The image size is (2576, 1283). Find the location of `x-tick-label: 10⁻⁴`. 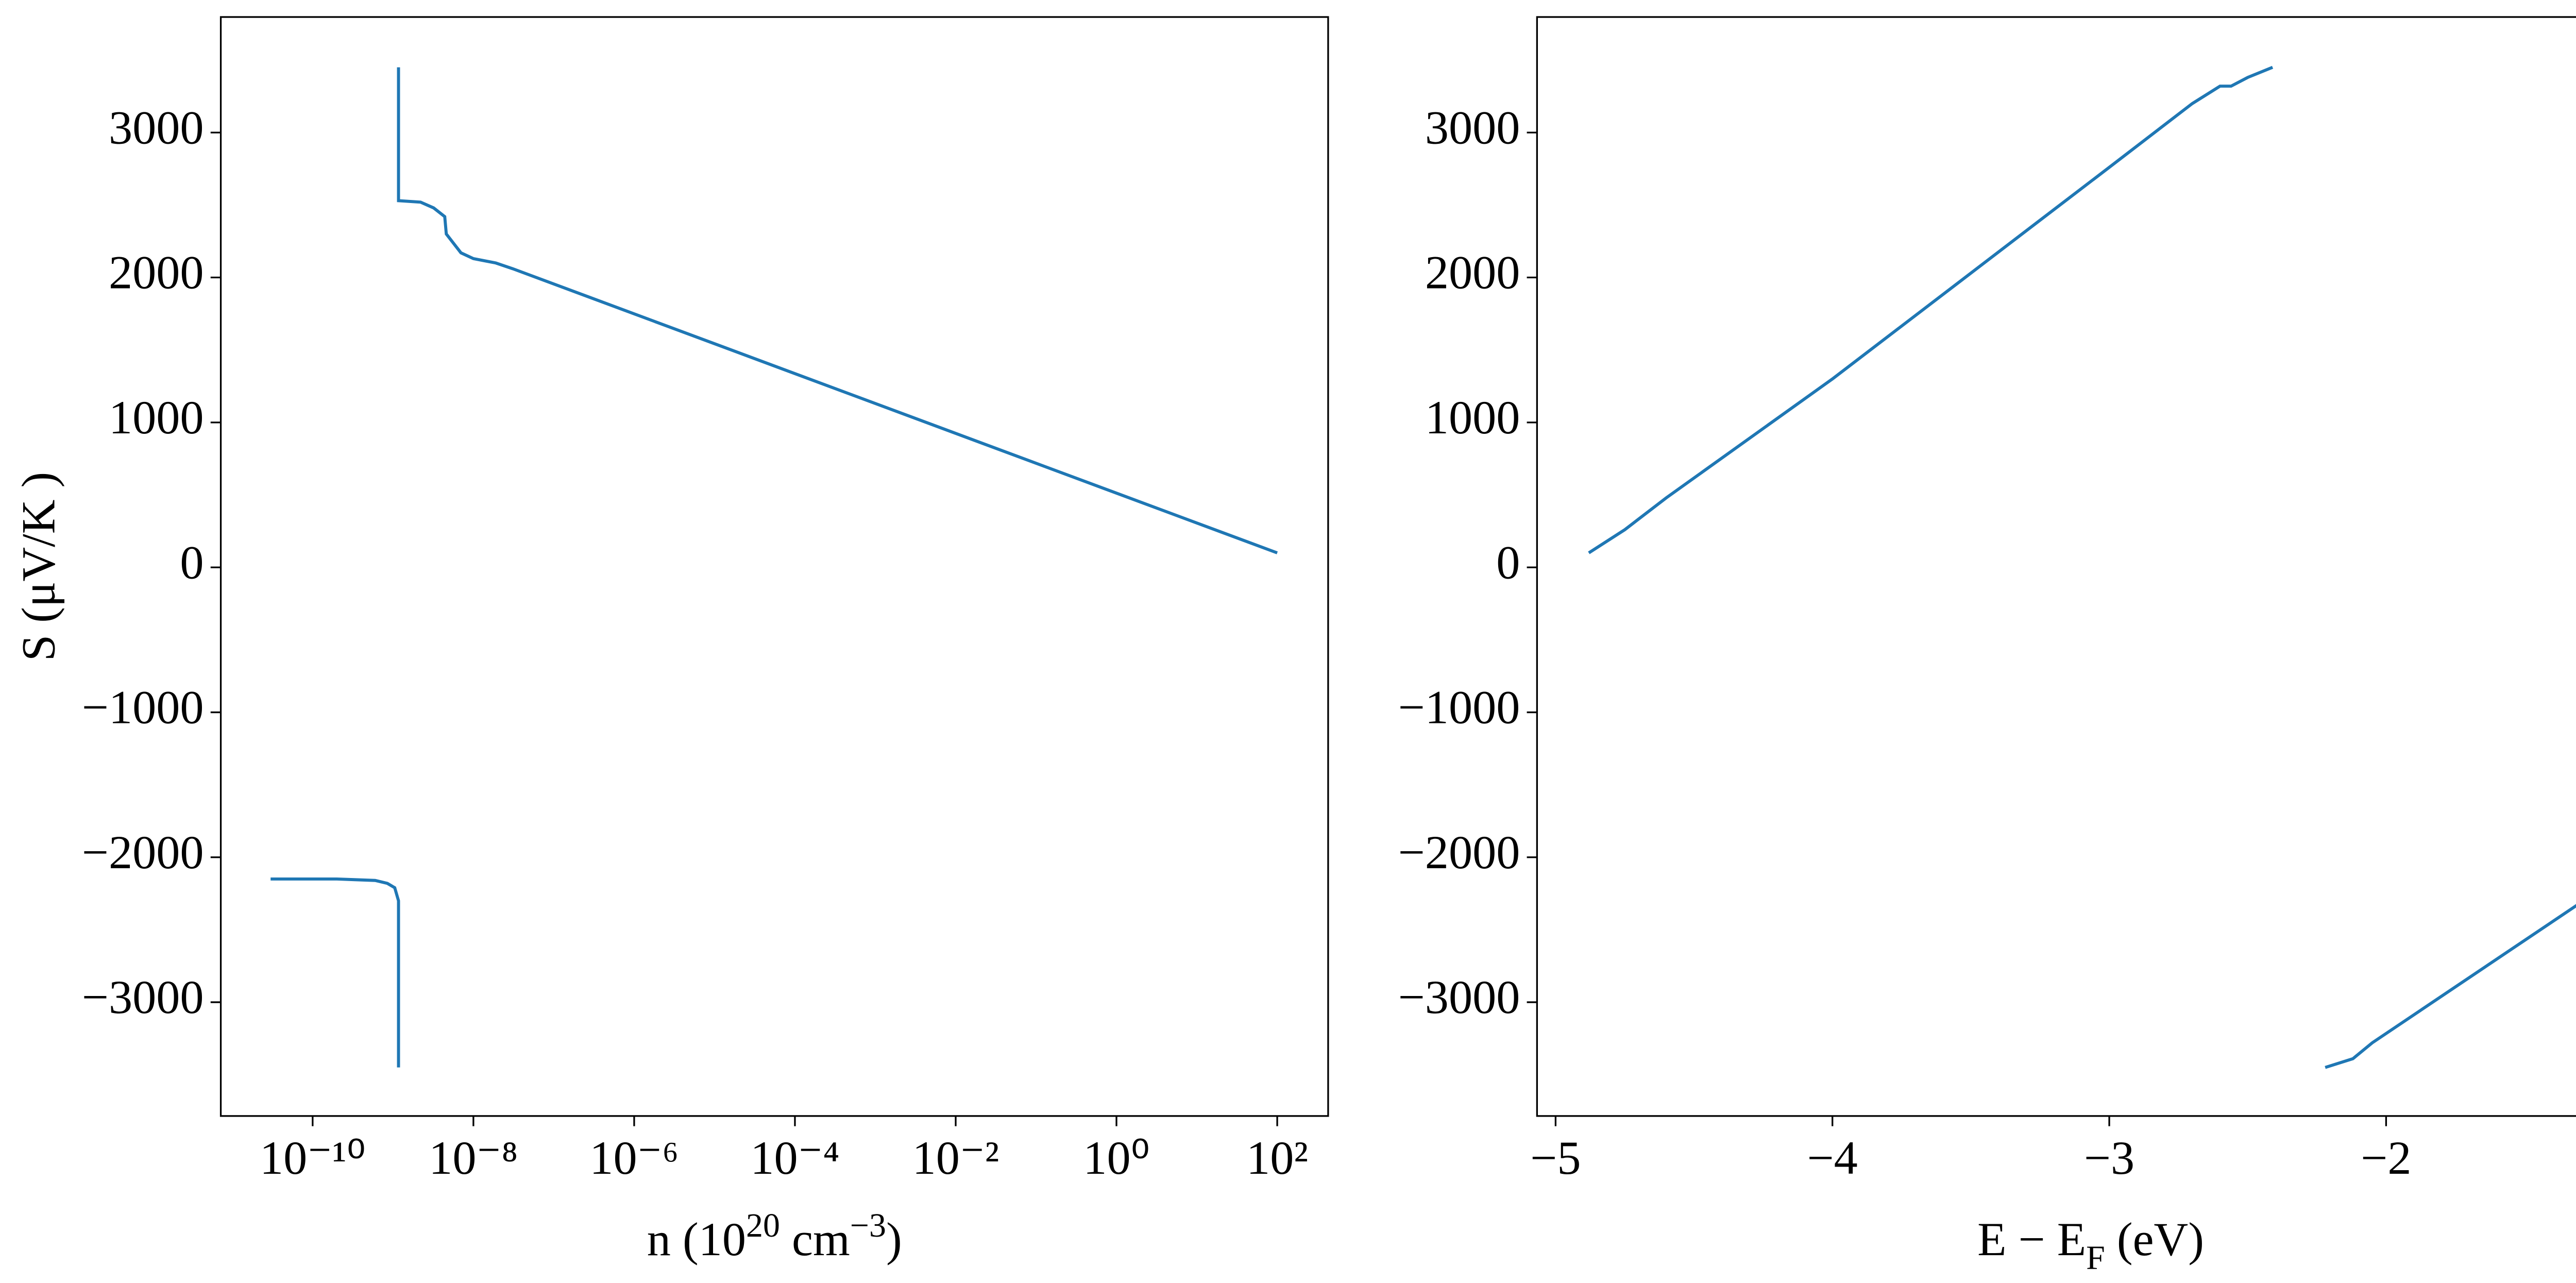

x-tick-label: 10⁻⁴ is located at coordinates (794, 1158).